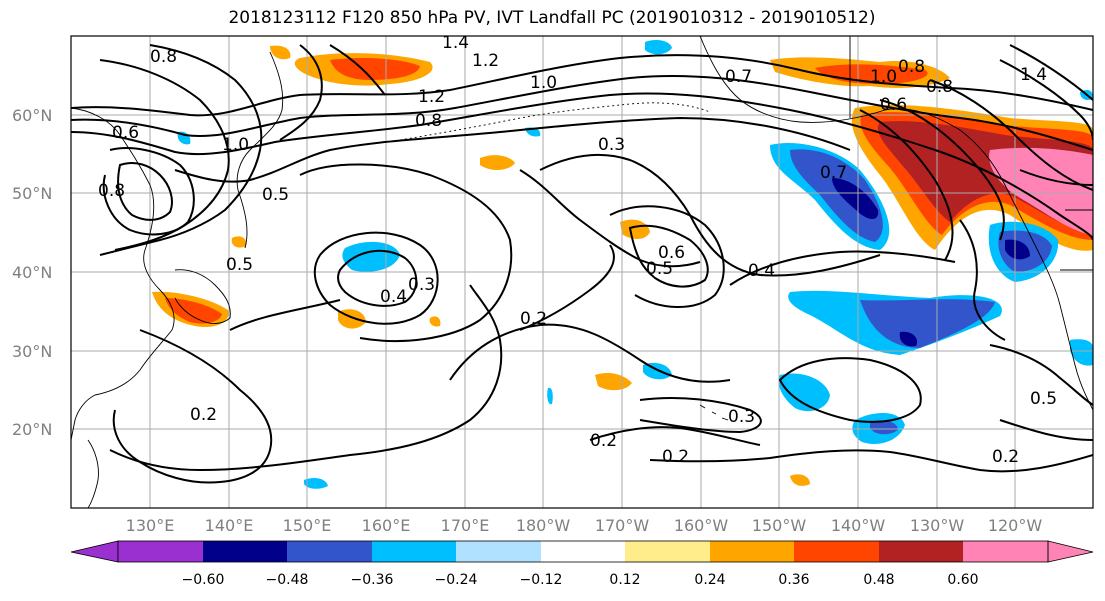 This screenshot has width=1105, height=601. I want to click on coastline-hawaii, so click(714, 412).